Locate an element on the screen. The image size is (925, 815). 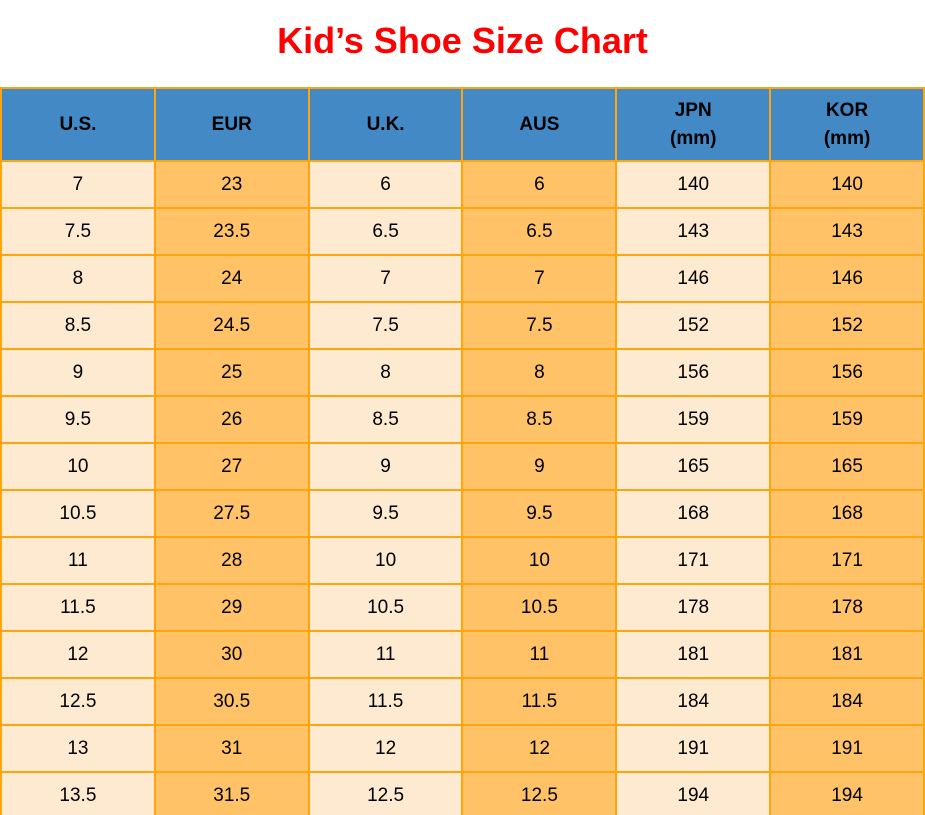
table-row: 8.5 24.5 7.5 7.5 152 152 is located at coordinates (462, 325).